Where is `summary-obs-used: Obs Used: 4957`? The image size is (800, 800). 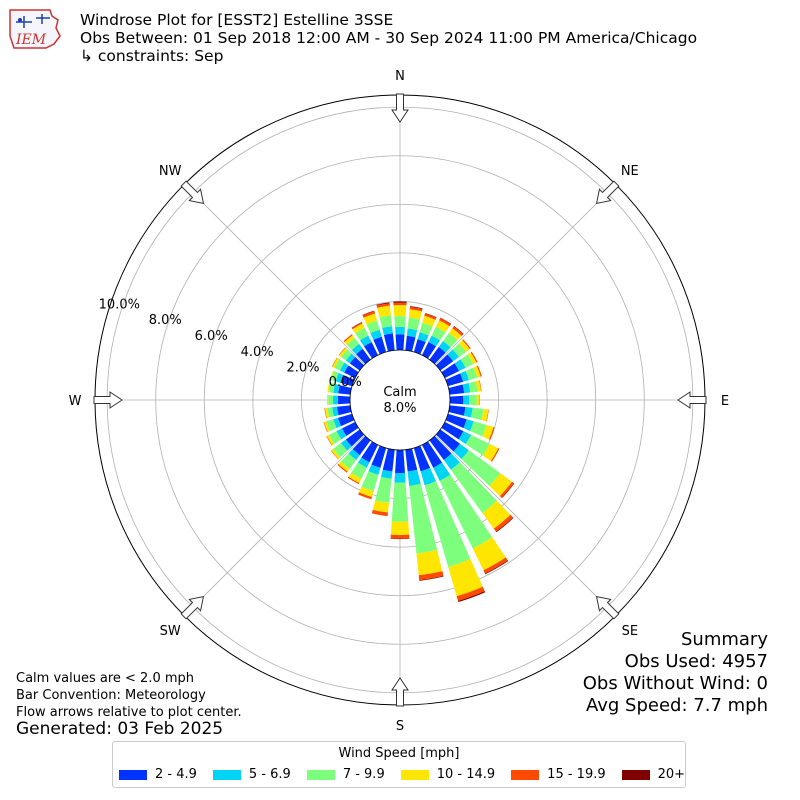 summary-obs-used: Obs Used: 4957 is located at coordinates (696, 661).